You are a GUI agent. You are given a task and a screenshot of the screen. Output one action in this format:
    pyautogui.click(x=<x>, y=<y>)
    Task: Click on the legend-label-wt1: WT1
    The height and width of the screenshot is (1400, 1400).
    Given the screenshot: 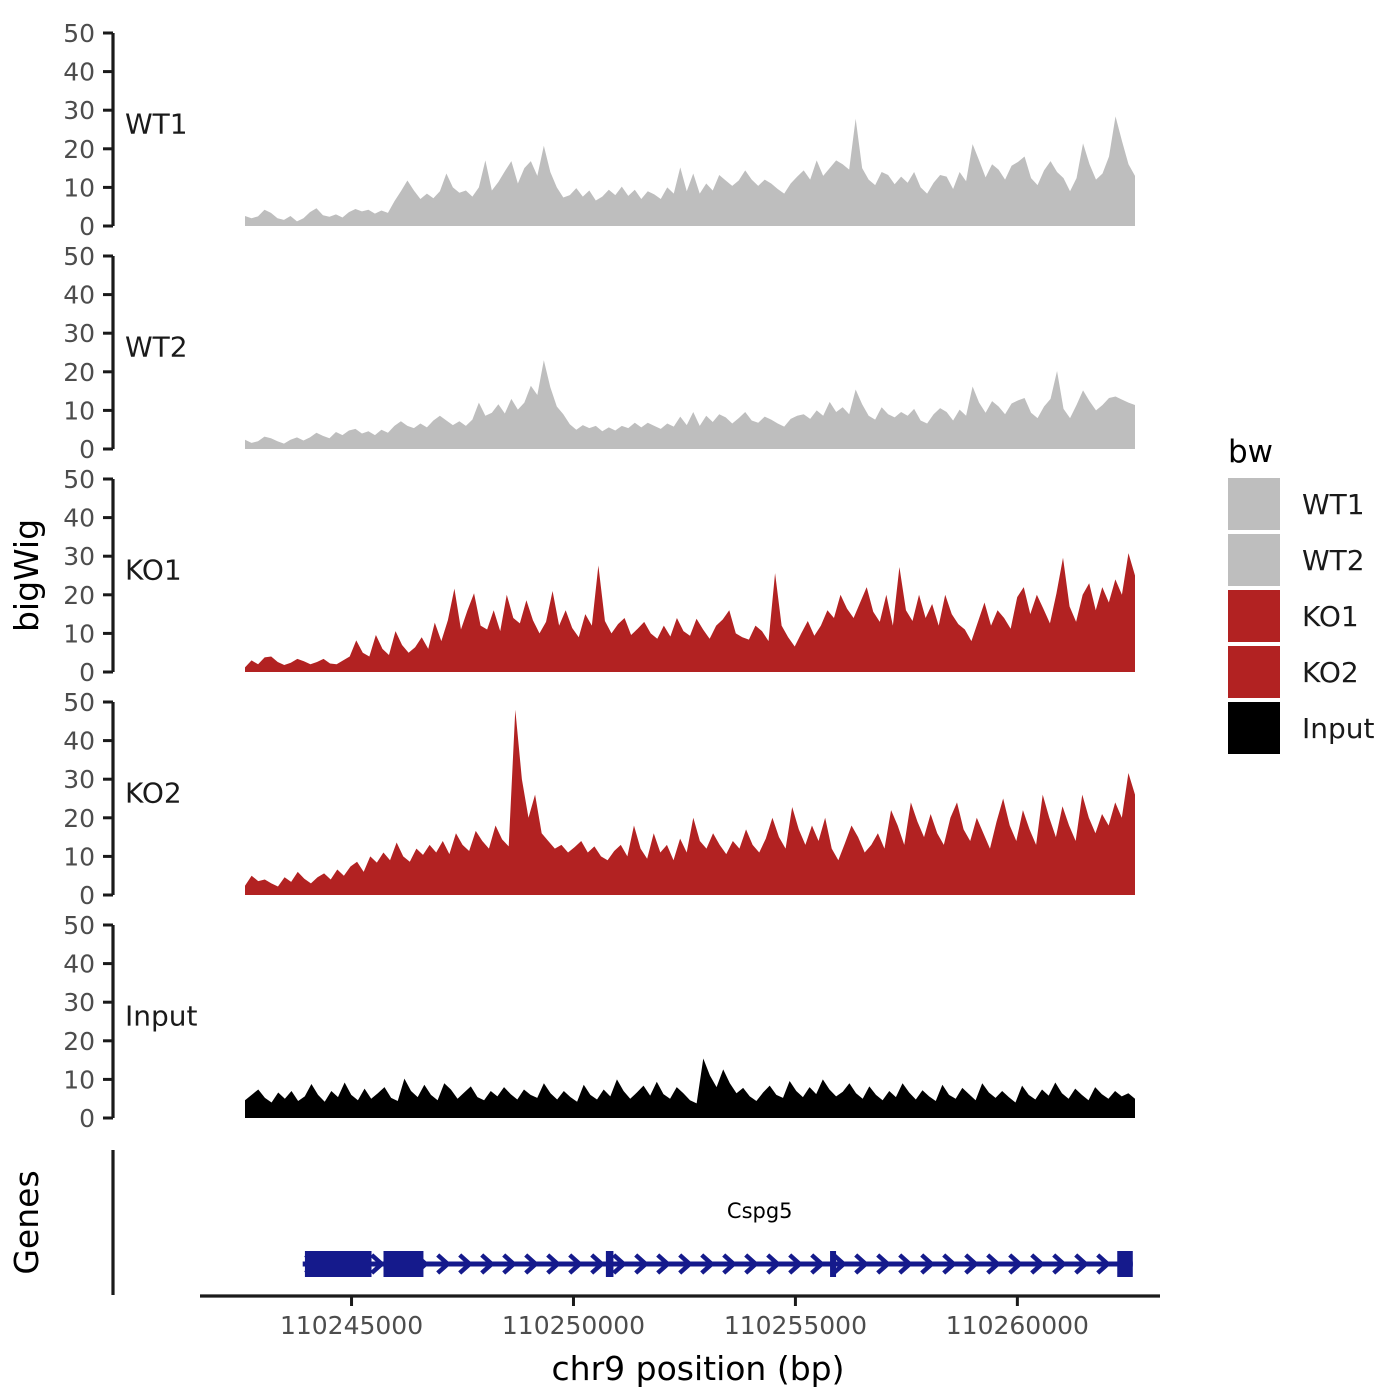 What is the action you would take?
    pyautogui.click(x=1333, y=504)
    